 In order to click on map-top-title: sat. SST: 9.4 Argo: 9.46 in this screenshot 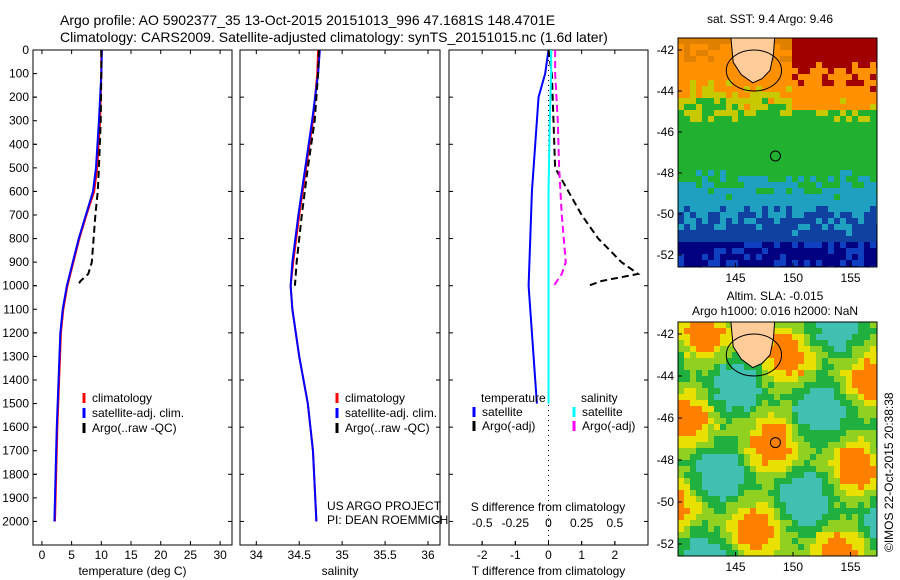, I will do `click(770, 19)`.